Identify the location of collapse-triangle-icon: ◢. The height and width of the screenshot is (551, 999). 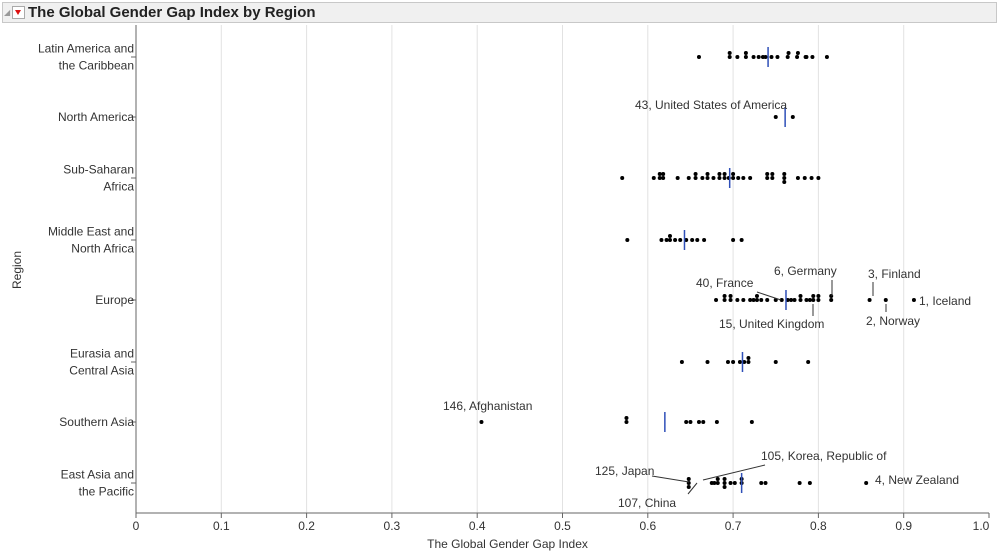
(7, 12).